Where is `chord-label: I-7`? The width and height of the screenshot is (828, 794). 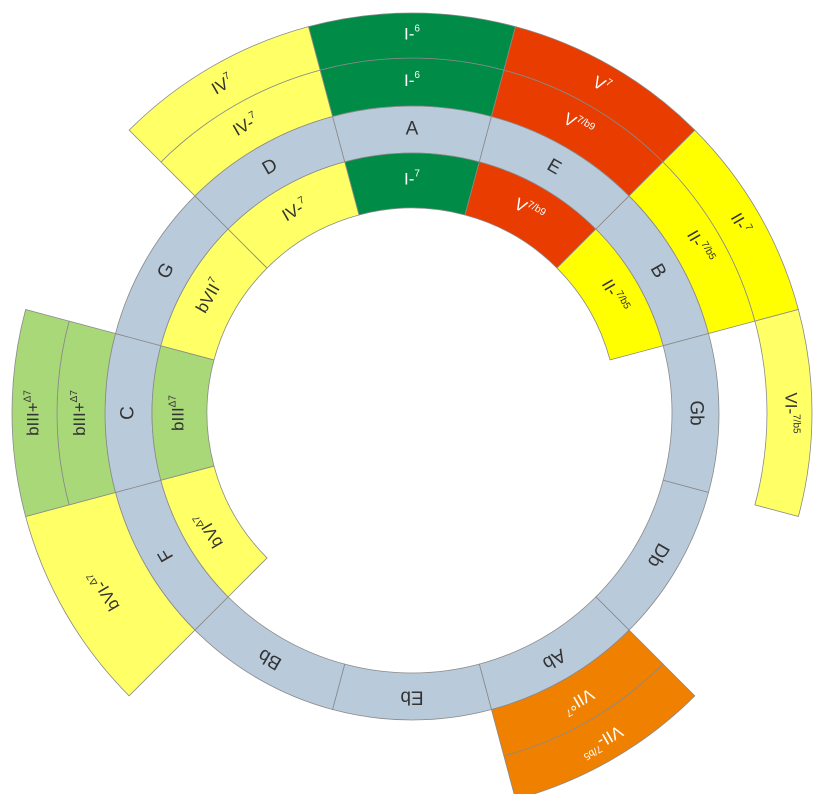 chord-label: I-7 is located at coordinates (412, 178).